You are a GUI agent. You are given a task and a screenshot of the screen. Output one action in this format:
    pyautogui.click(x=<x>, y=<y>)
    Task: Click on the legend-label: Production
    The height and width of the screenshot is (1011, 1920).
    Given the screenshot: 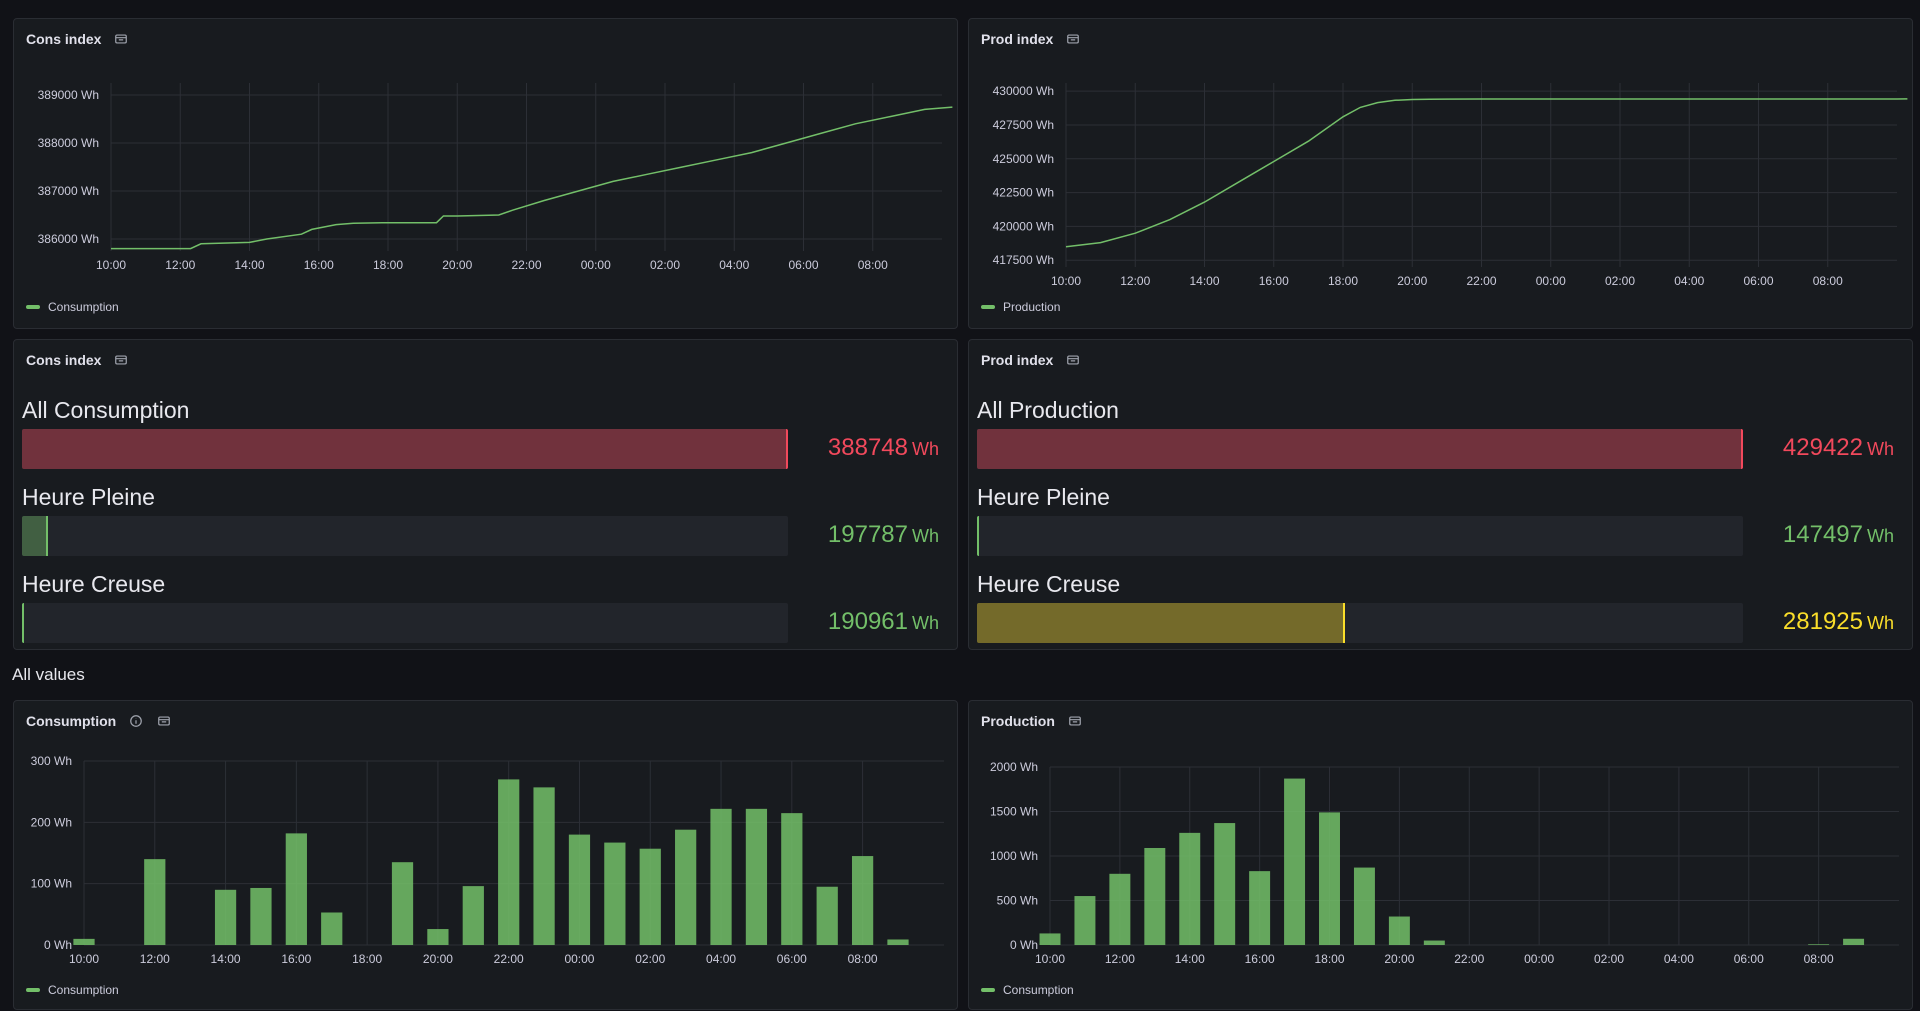 What is the action you would take?
    pyautogui.click(x=1032, y=307)
    